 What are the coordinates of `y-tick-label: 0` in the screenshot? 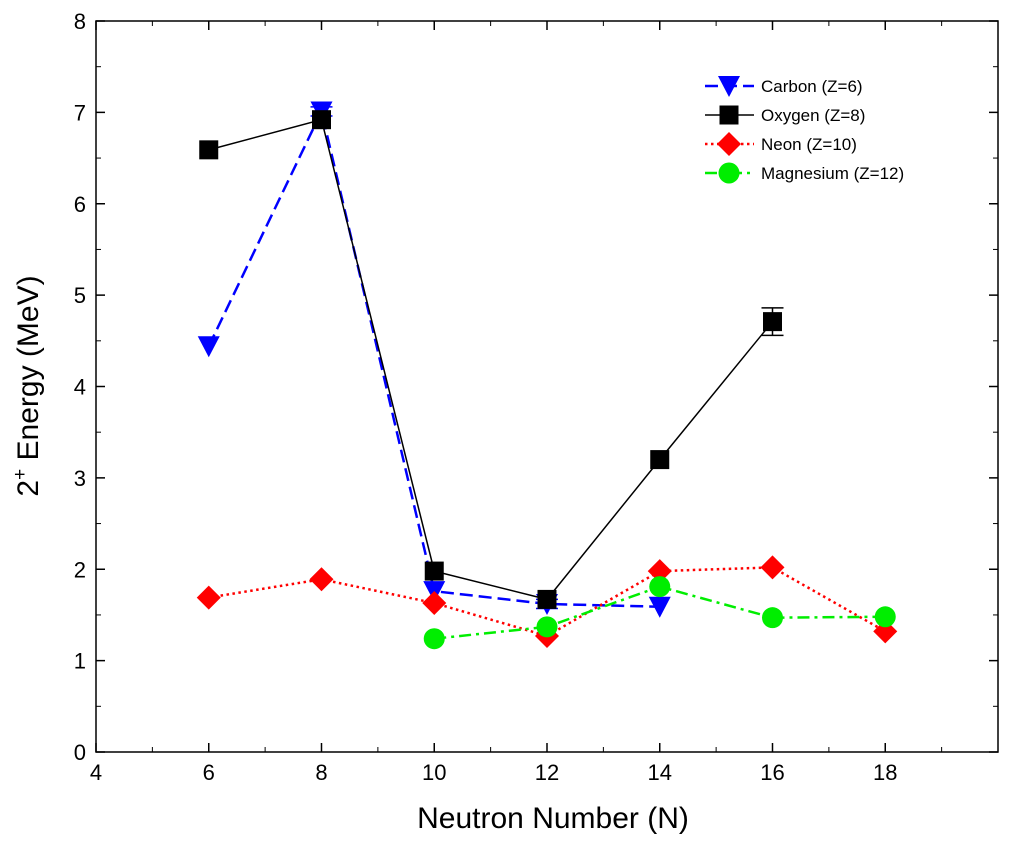 It's located at (80, 752).